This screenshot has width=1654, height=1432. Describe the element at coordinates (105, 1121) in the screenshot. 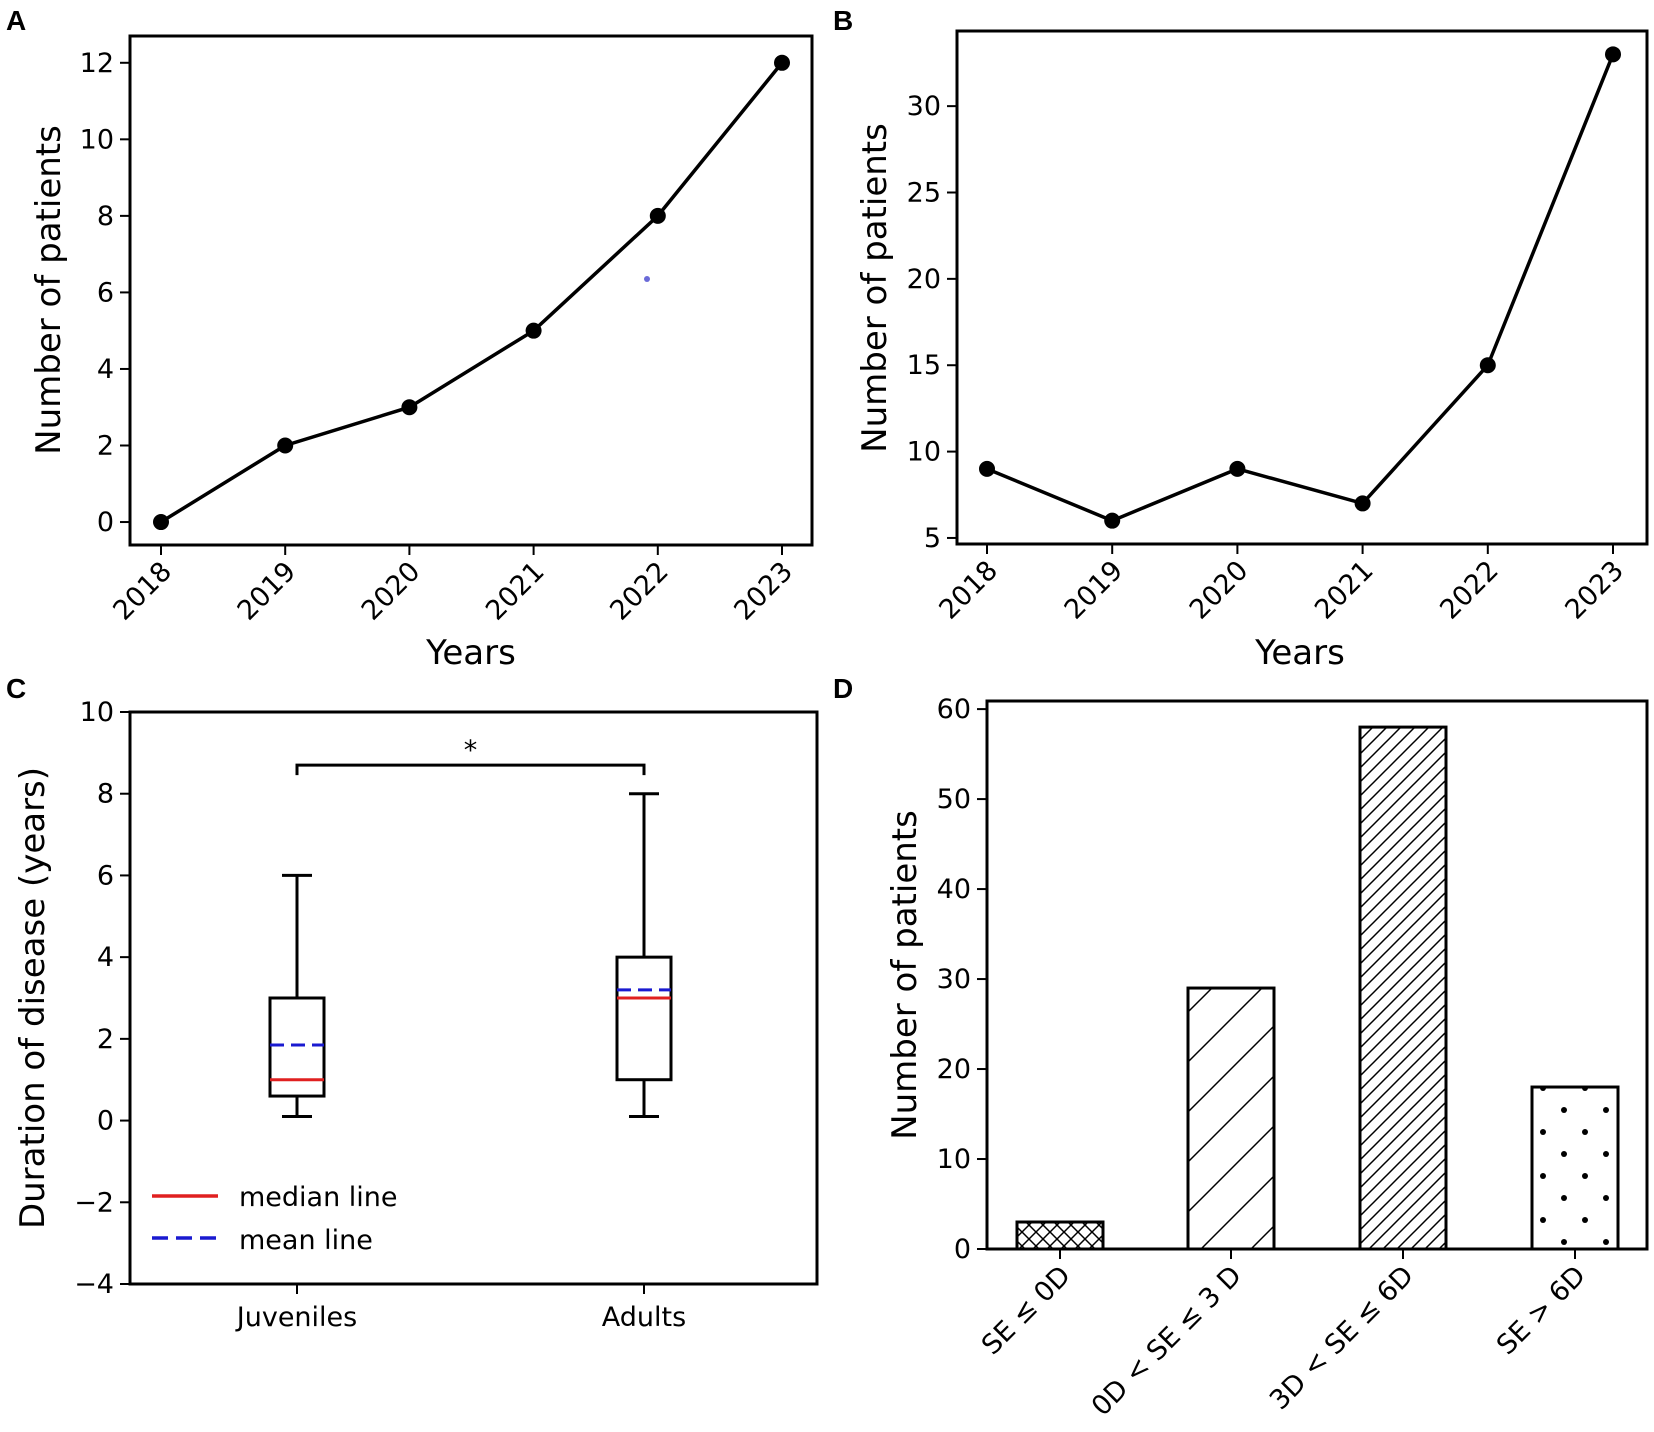

I see `panel-c-y-tick-label: 0` at that location.